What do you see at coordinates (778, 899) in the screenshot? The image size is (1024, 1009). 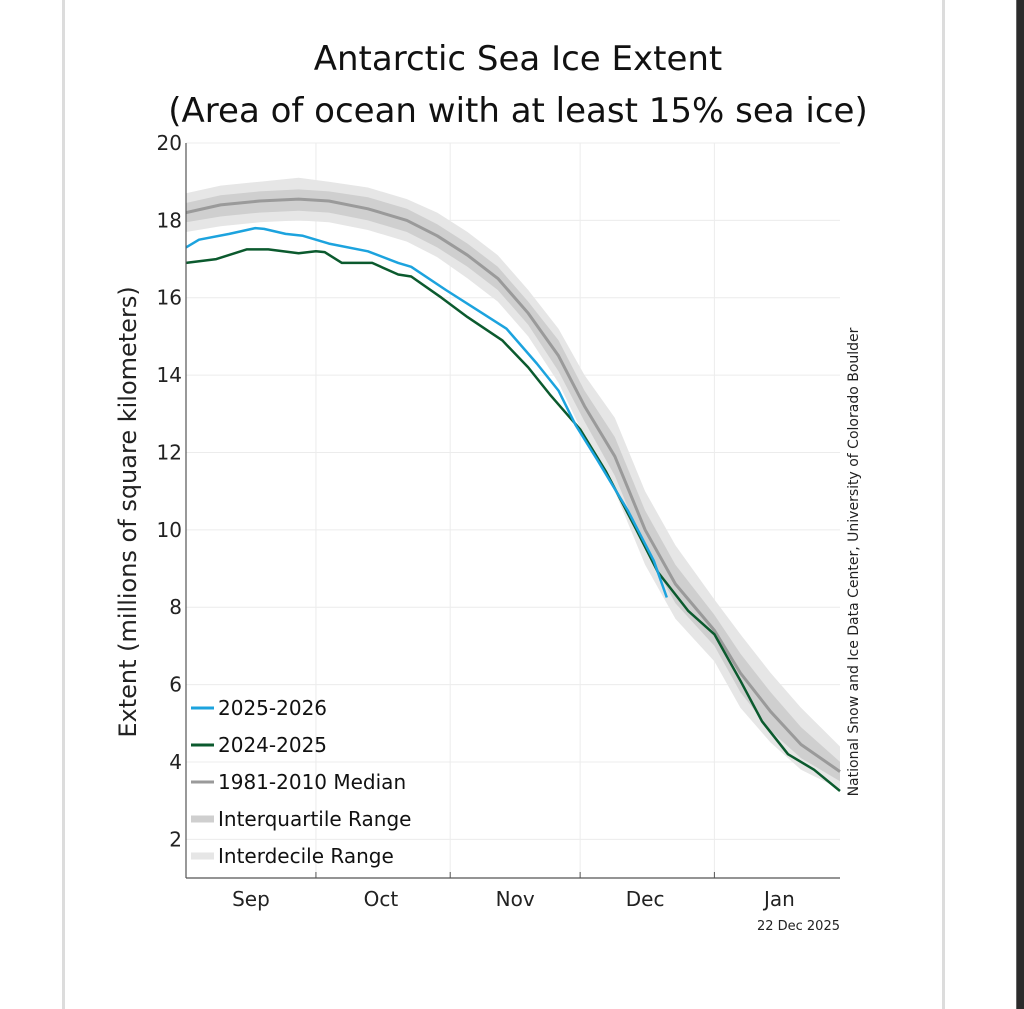 I see `x-tick-label: Jan` at bounding box center [778, 899].